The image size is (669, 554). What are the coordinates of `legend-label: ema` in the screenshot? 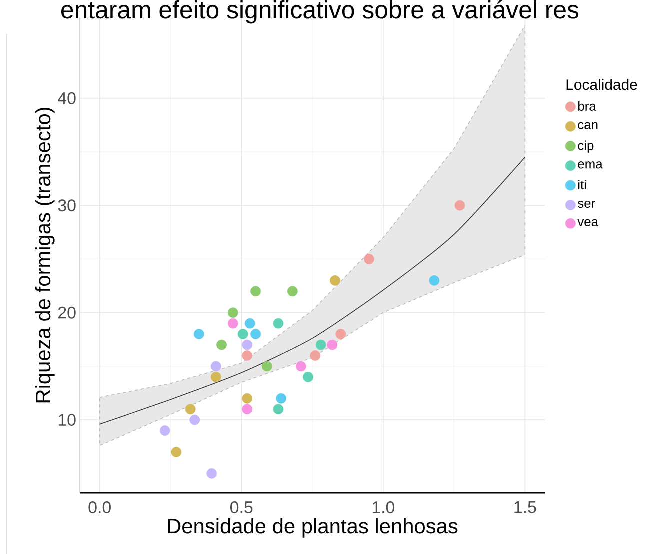 It's located at (590, 165).